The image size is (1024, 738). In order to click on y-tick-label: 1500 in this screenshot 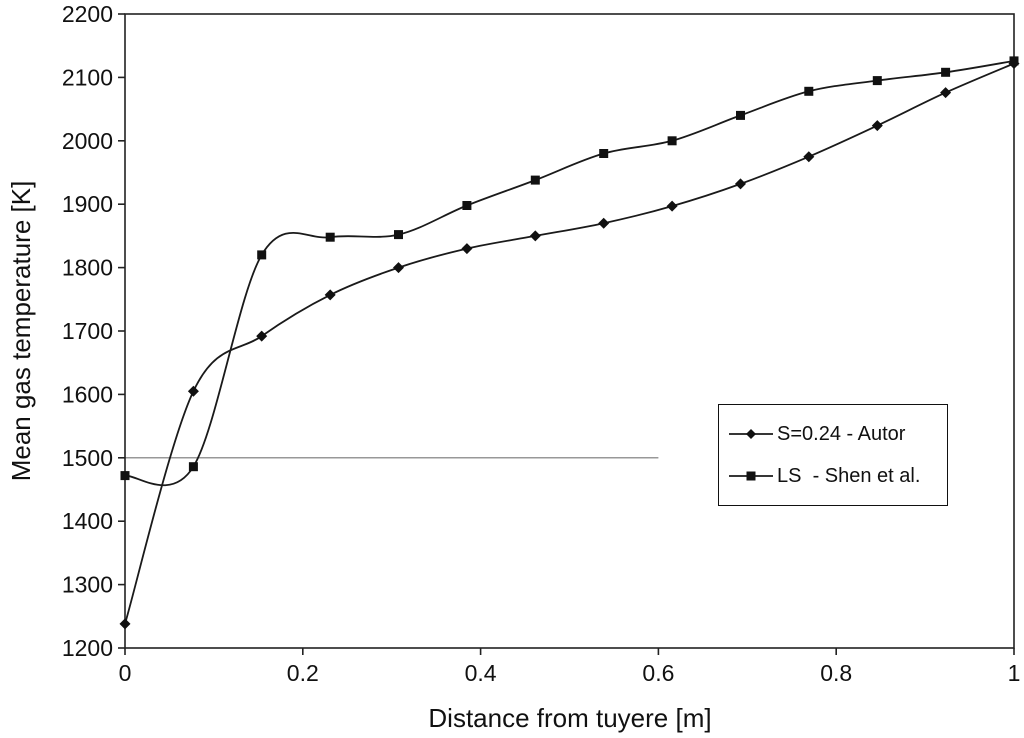, I will do `click(87, 458)`.